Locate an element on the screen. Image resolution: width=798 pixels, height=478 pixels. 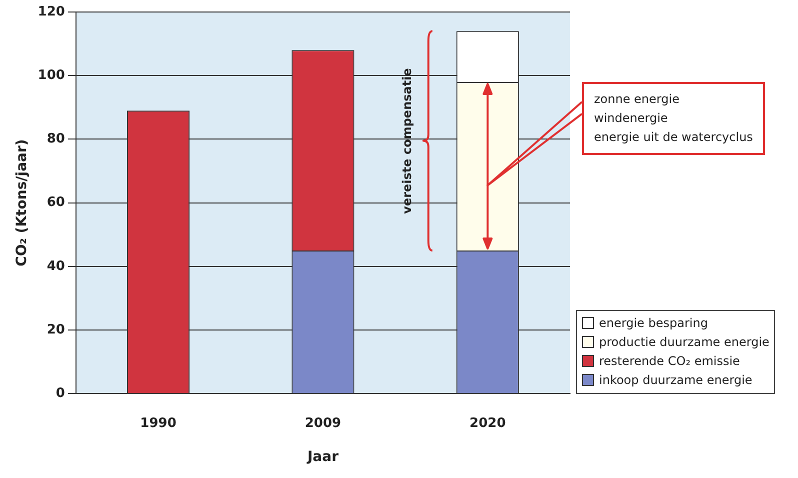
x-axis-title: Jaar is located at coordinates (322, 457).